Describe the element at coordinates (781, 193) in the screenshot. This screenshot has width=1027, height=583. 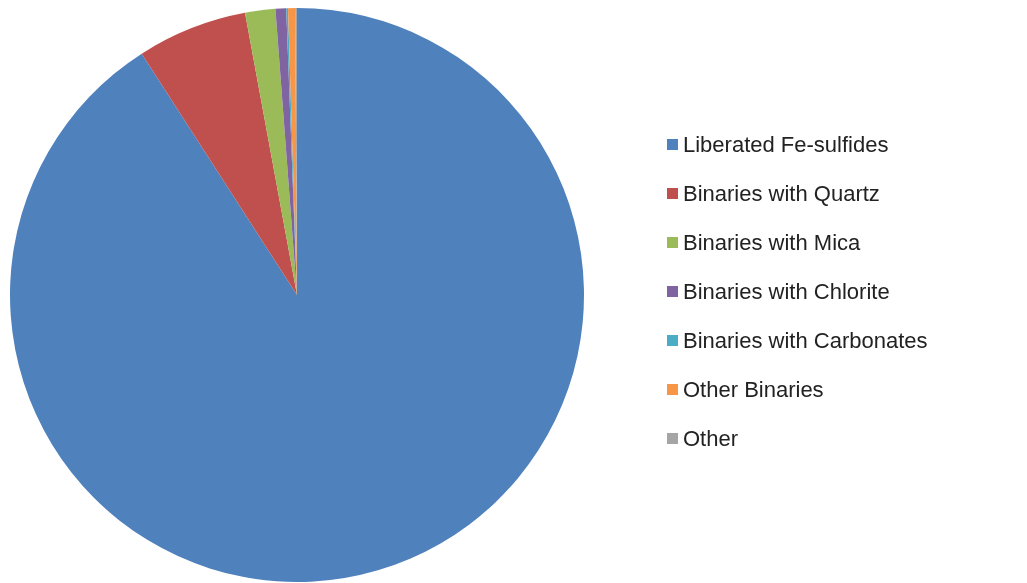
I see `legend-label: Binaries with Quartz` at that location.